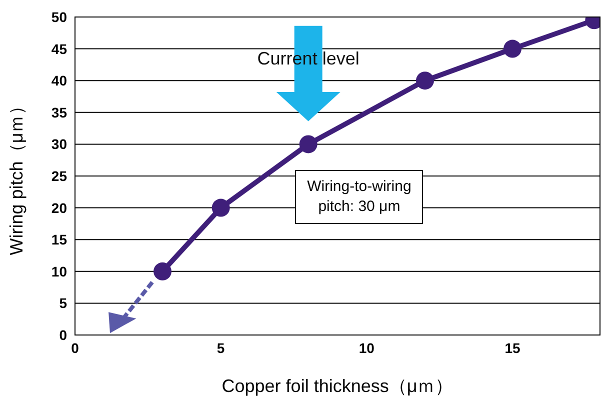 This screenshot has height=403, width=612. Describe the element at coordinates (220, 348) in the screenshot. I see `x-tick-label: 5` at that location.